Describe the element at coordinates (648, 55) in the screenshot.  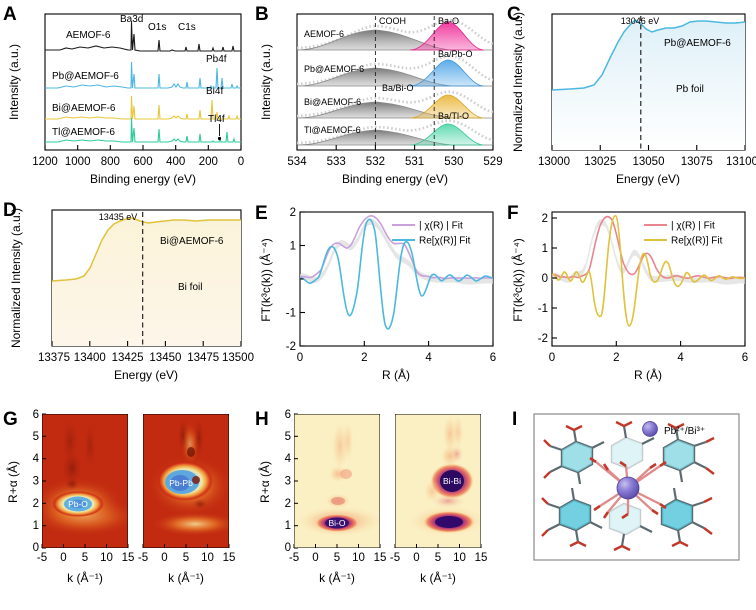
I see `pb-aemof6-curve` at that location.